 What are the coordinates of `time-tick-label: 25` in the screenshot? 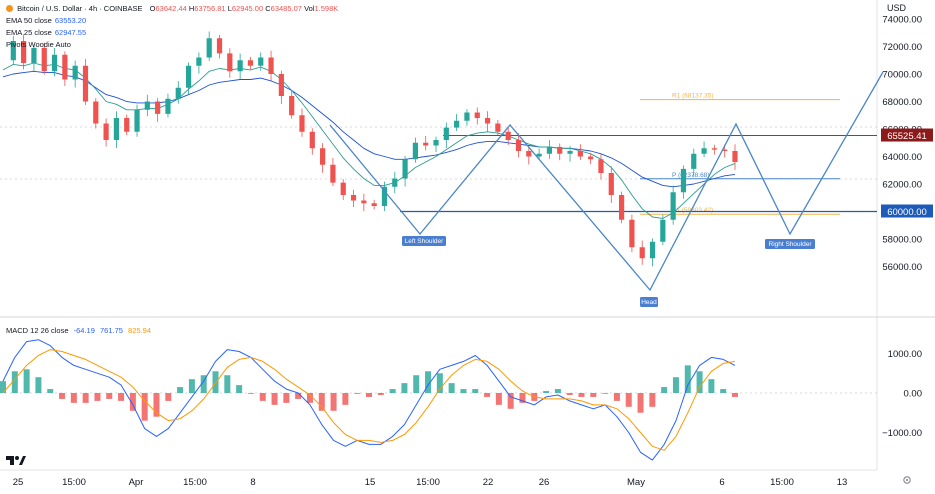 It's located at (18, 482).